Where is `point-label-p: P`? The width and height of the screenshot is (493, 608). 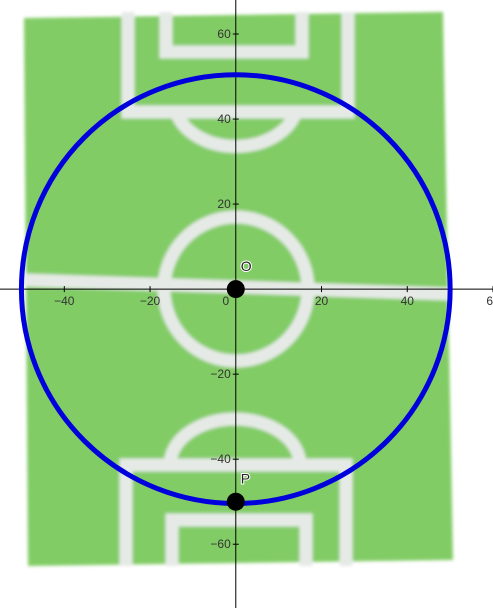
point-label-p: P is located at coordinates (245, 479).